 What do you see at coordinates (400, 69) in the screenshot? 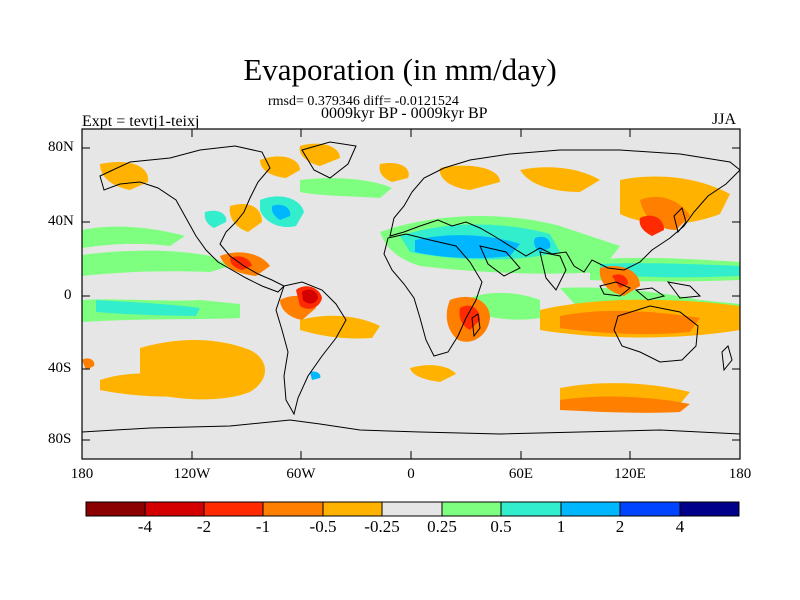
I see `map-title: Evaporation (in mm/day)` at bounding box center [400, 69].